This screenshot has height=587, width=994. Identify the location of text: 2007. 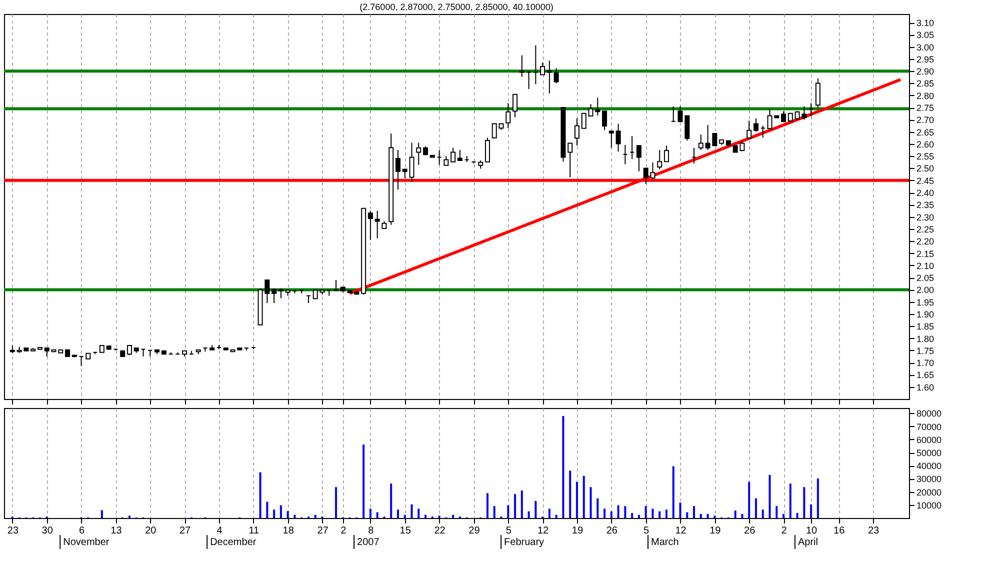
(368, 542).